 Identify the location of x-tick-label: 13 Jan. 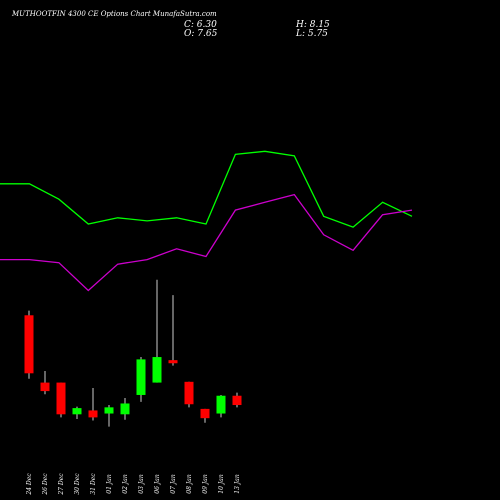
(237, 484).